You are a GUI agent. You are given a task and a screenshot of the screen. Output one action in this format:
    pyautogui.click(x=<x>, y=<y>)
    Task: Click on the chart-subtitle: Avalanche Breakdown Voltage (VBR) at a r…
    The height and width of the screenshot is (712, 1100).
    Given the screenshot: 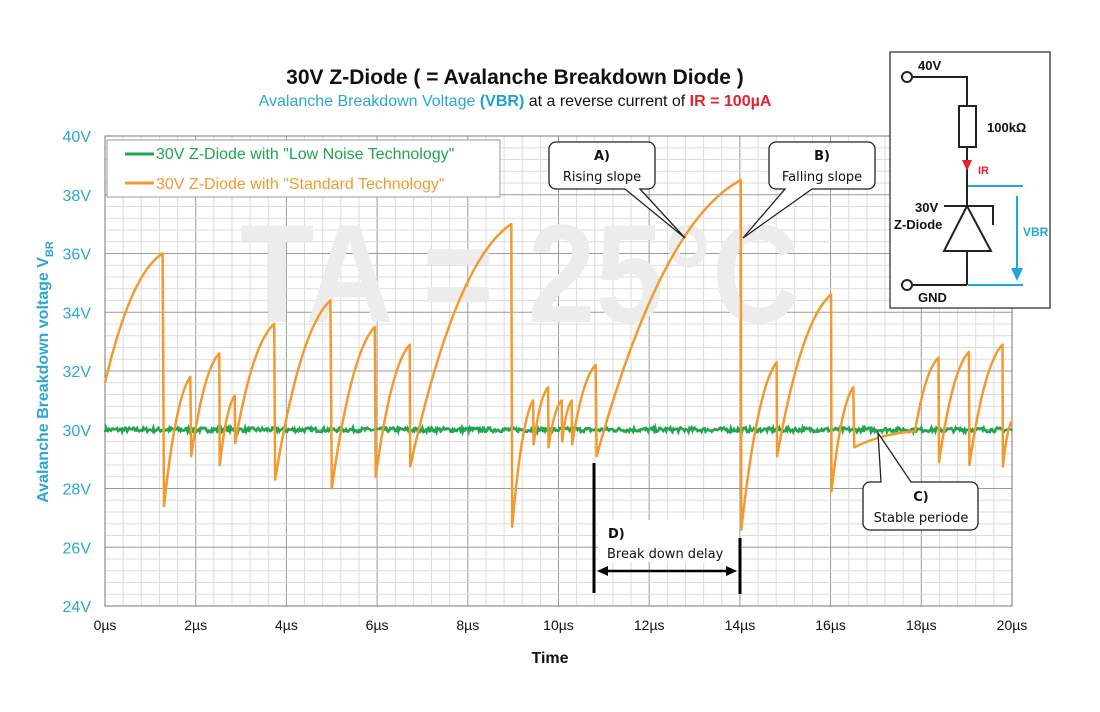 What is the action you would take?
    pyautogui.click(x=515, y=101)
    